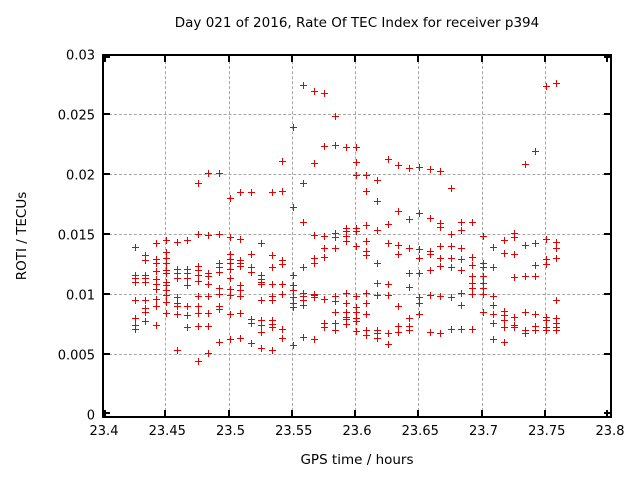 This screenshot has width=640, height=480. Describe the element at coordinates (80, 176) in the screenshot. I see `y-tick-label: 0.02` at that location.